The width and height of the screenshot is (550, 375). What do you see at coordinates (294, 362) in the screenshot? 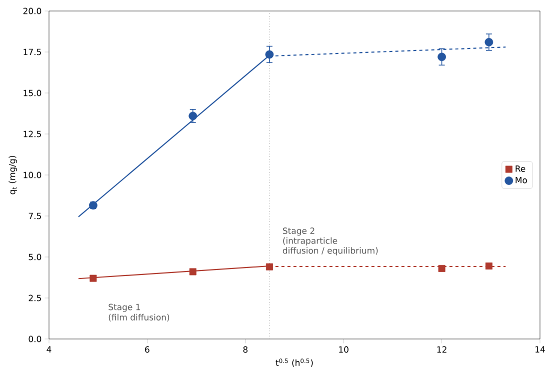
I see `x-axis-title: t$^{0.5}$ (h$^{0.5}$)` at bounding box center [294, 362].